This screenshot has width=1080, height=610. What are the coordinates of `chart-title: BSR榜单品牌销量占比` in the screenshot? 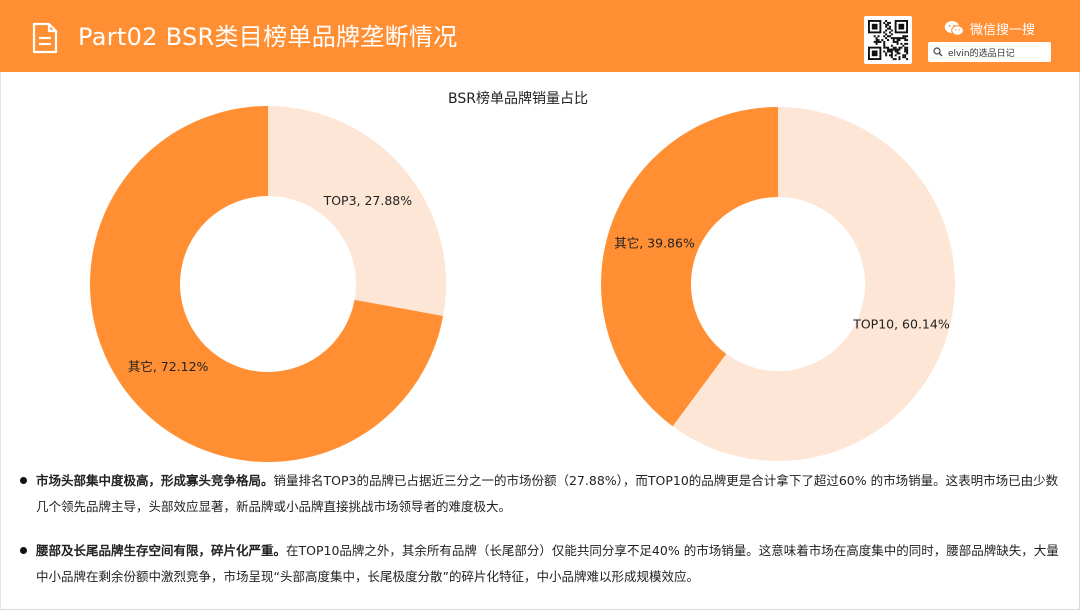 It's located at (518, 98).